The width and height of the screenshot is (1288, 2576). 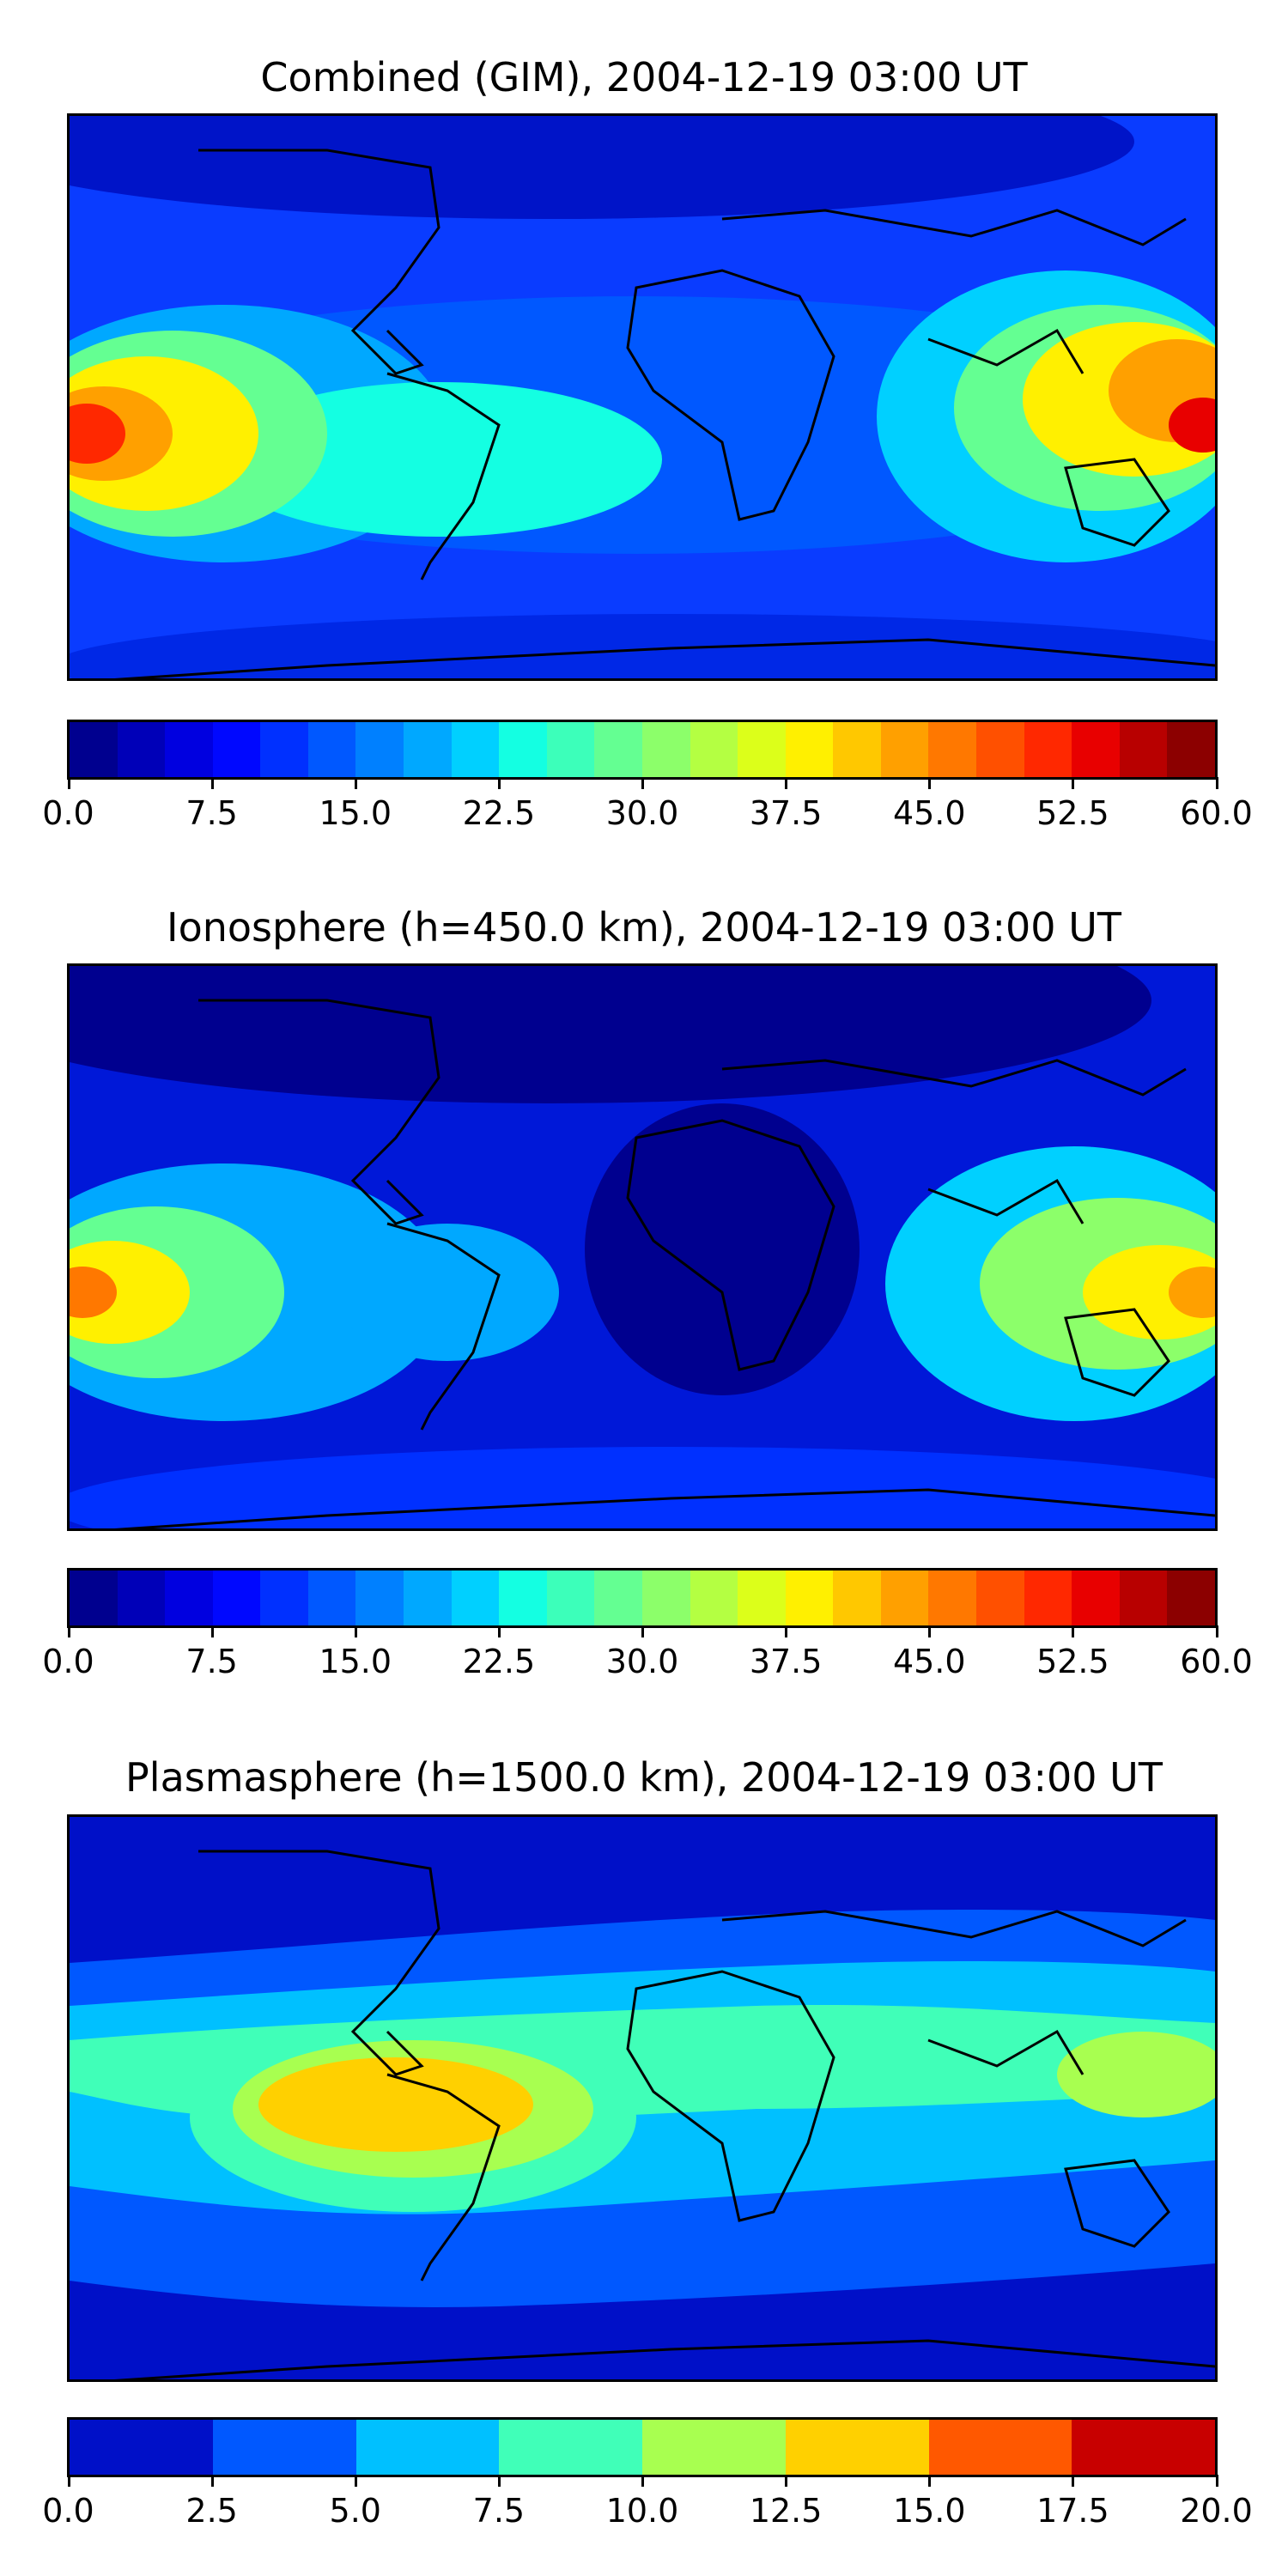 I want to click on colorbar-ticks-combined: 0.0 7.5 15.0 22.5 30.0 37.5 45.0 52.5 60.0, so click(x=647, y=804).